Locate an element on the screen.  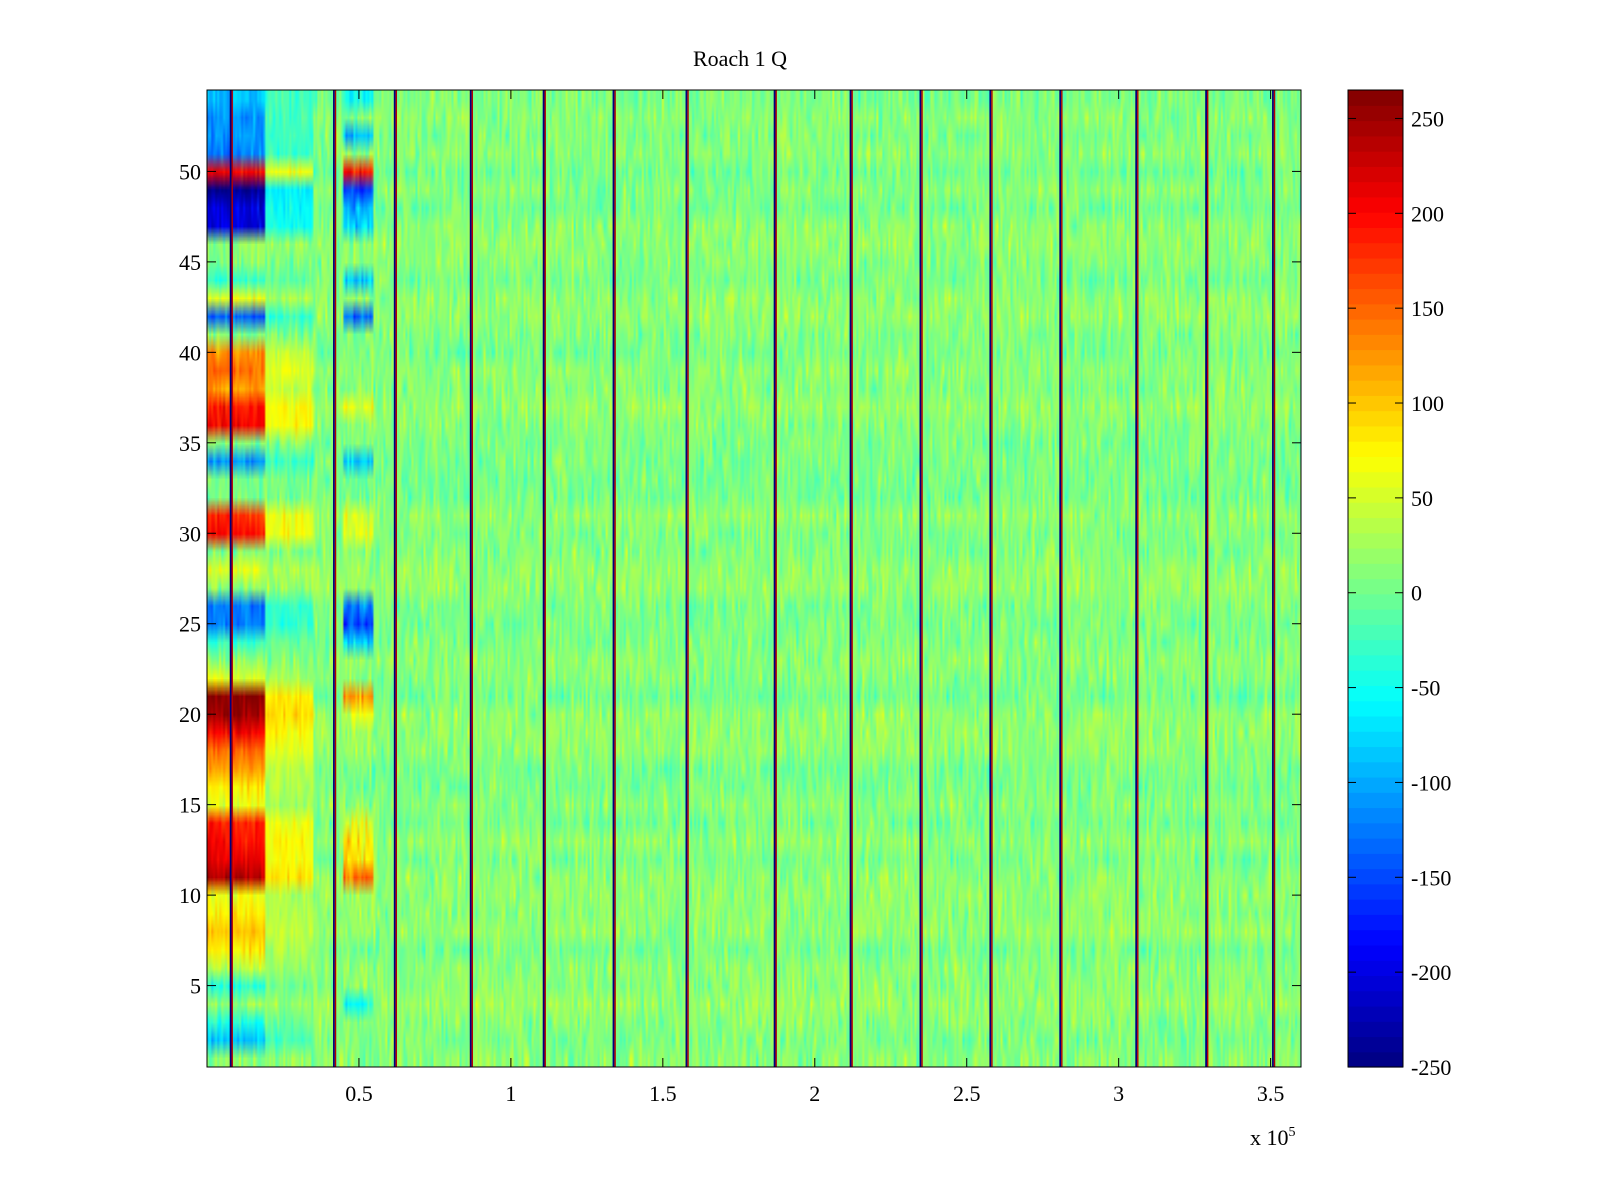
colorbar-frame is located at coordinates (1375, 578).